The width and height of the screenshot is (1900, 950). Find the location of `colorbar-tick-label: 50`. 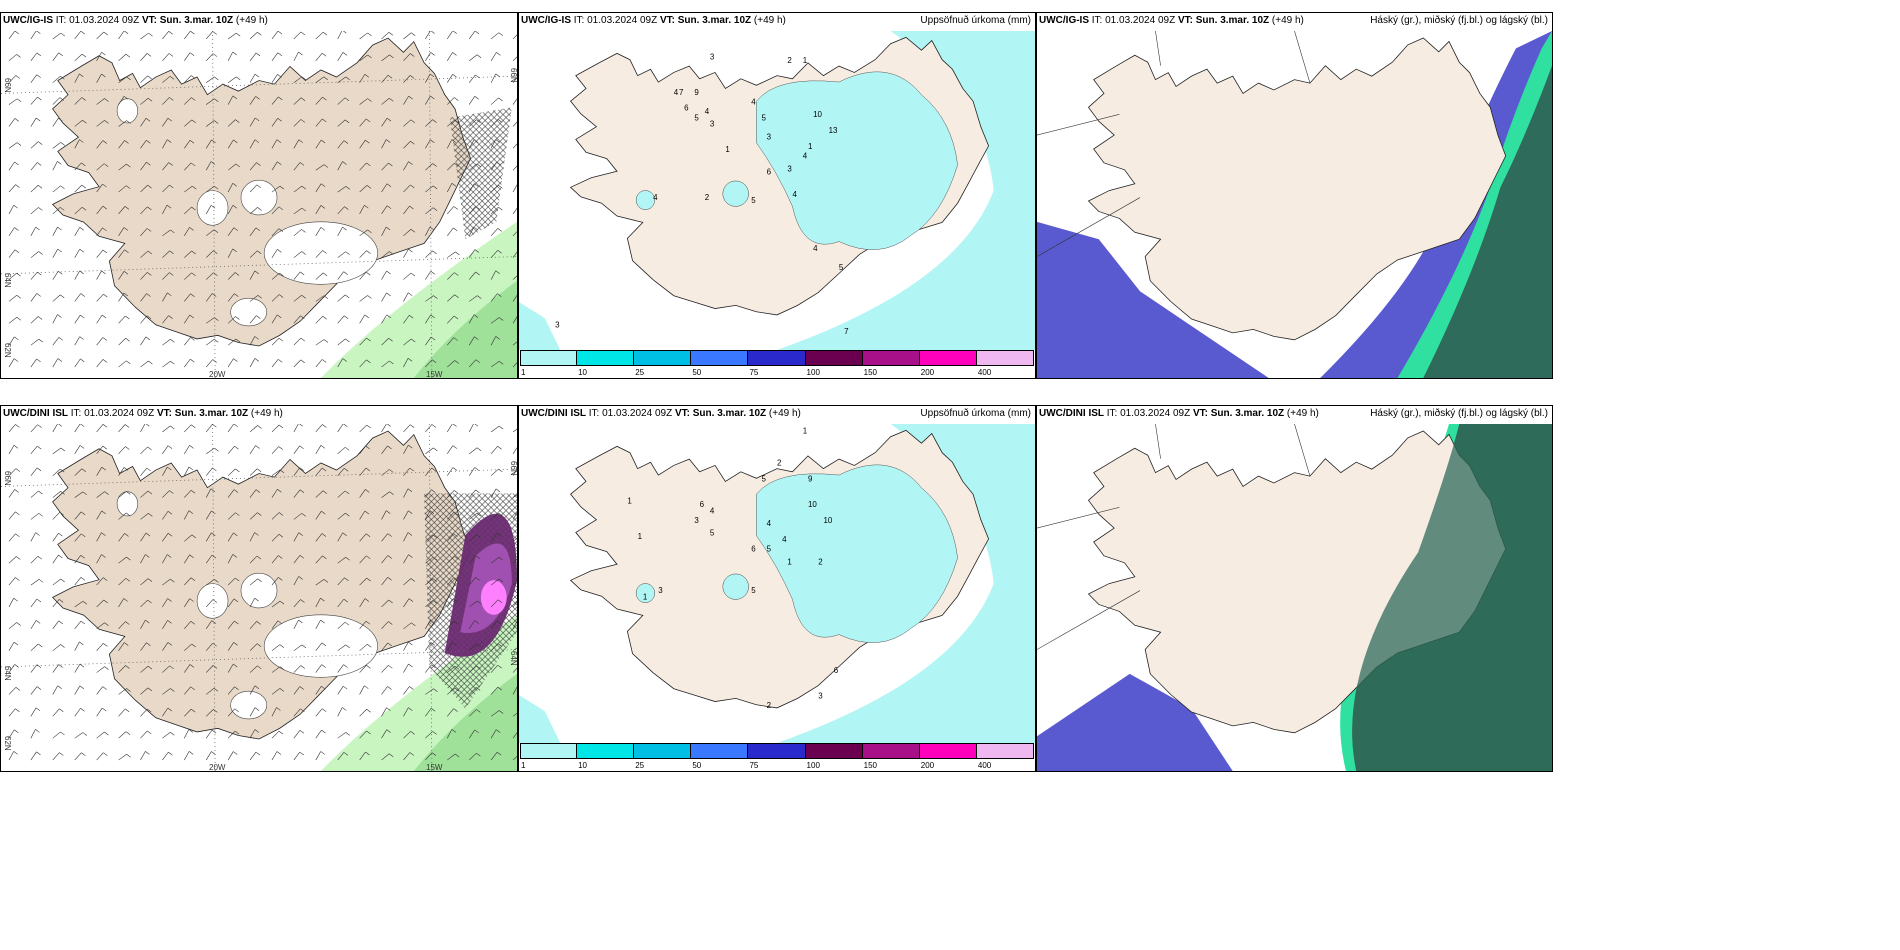

colorbar-tick-label: 50 is located at coordinates (697, 372).